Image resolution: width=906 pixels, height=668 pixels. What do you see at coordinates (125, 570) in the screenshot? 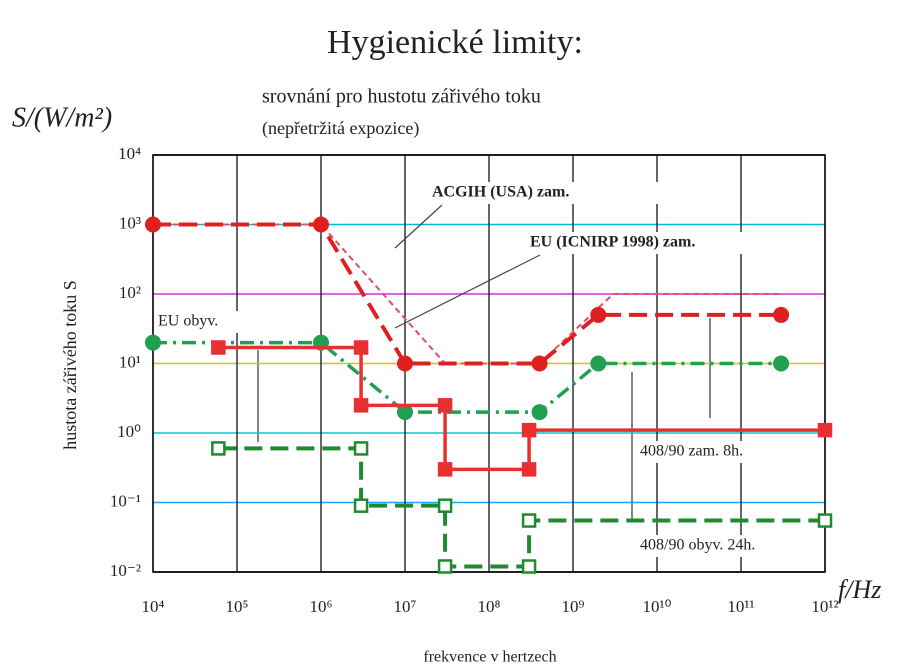
I see `y-tick-label: 10⁻²` at bounding box center [125, 570].